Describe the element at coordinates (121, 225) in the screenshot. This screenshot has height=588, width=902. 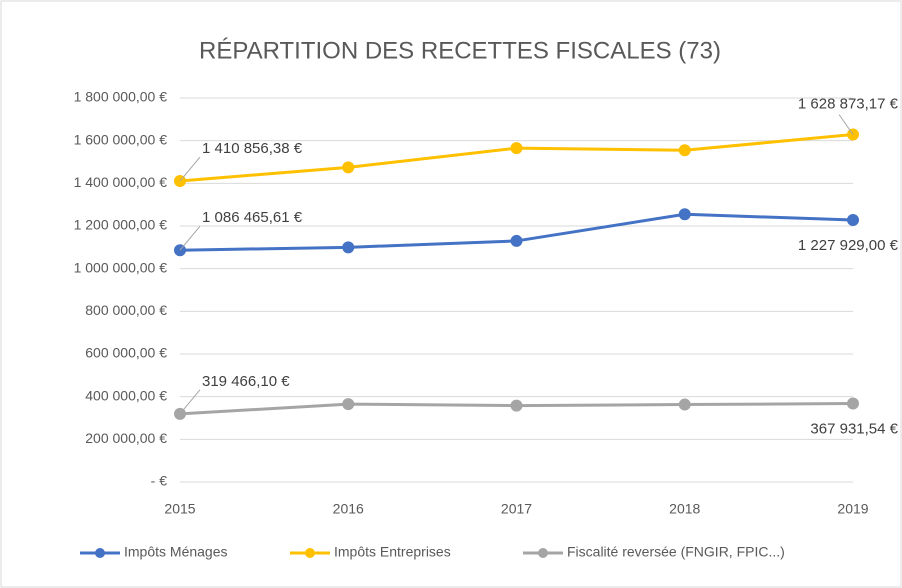
I see `y-tick-label: 1 200 000,00 €` at that location.